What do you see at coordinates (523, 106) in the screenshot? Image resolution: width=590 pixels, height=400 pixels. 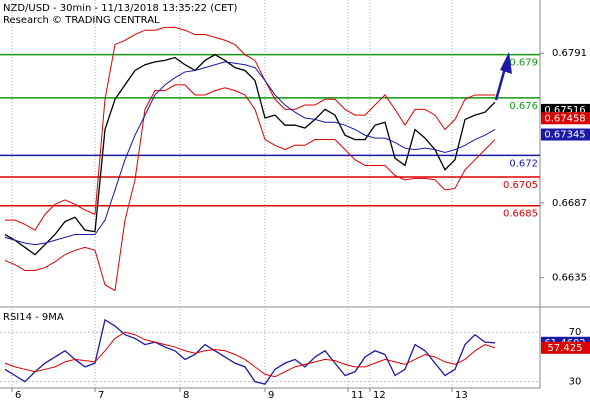 I see `level-label: 0.676` at bounding box center [523, 106].